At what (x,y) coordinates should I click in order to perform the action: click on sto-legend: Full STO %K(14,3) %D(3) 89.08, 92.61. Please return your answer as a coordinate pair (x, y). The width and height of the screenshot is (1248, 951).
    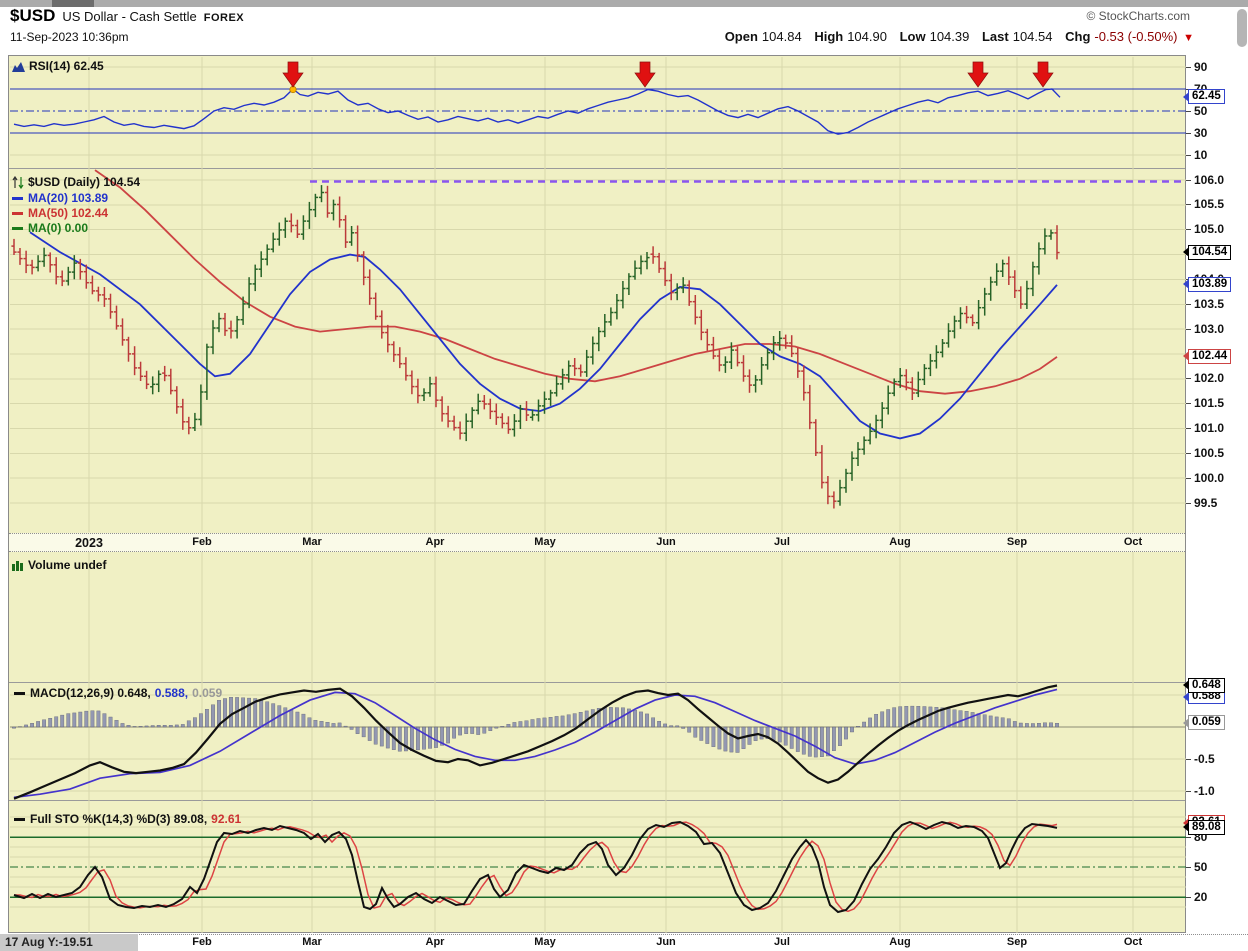
    Looking at the image, I should click on (127, 819).